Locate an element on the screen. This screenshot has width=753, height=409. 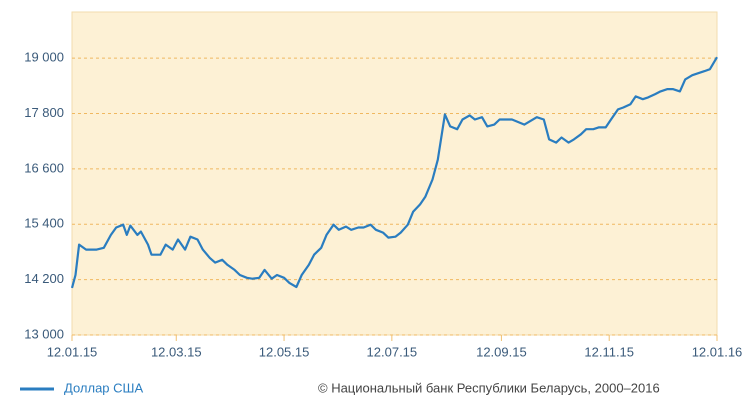
y-tick-label: 14 200 is located at coordinates (44, 278).